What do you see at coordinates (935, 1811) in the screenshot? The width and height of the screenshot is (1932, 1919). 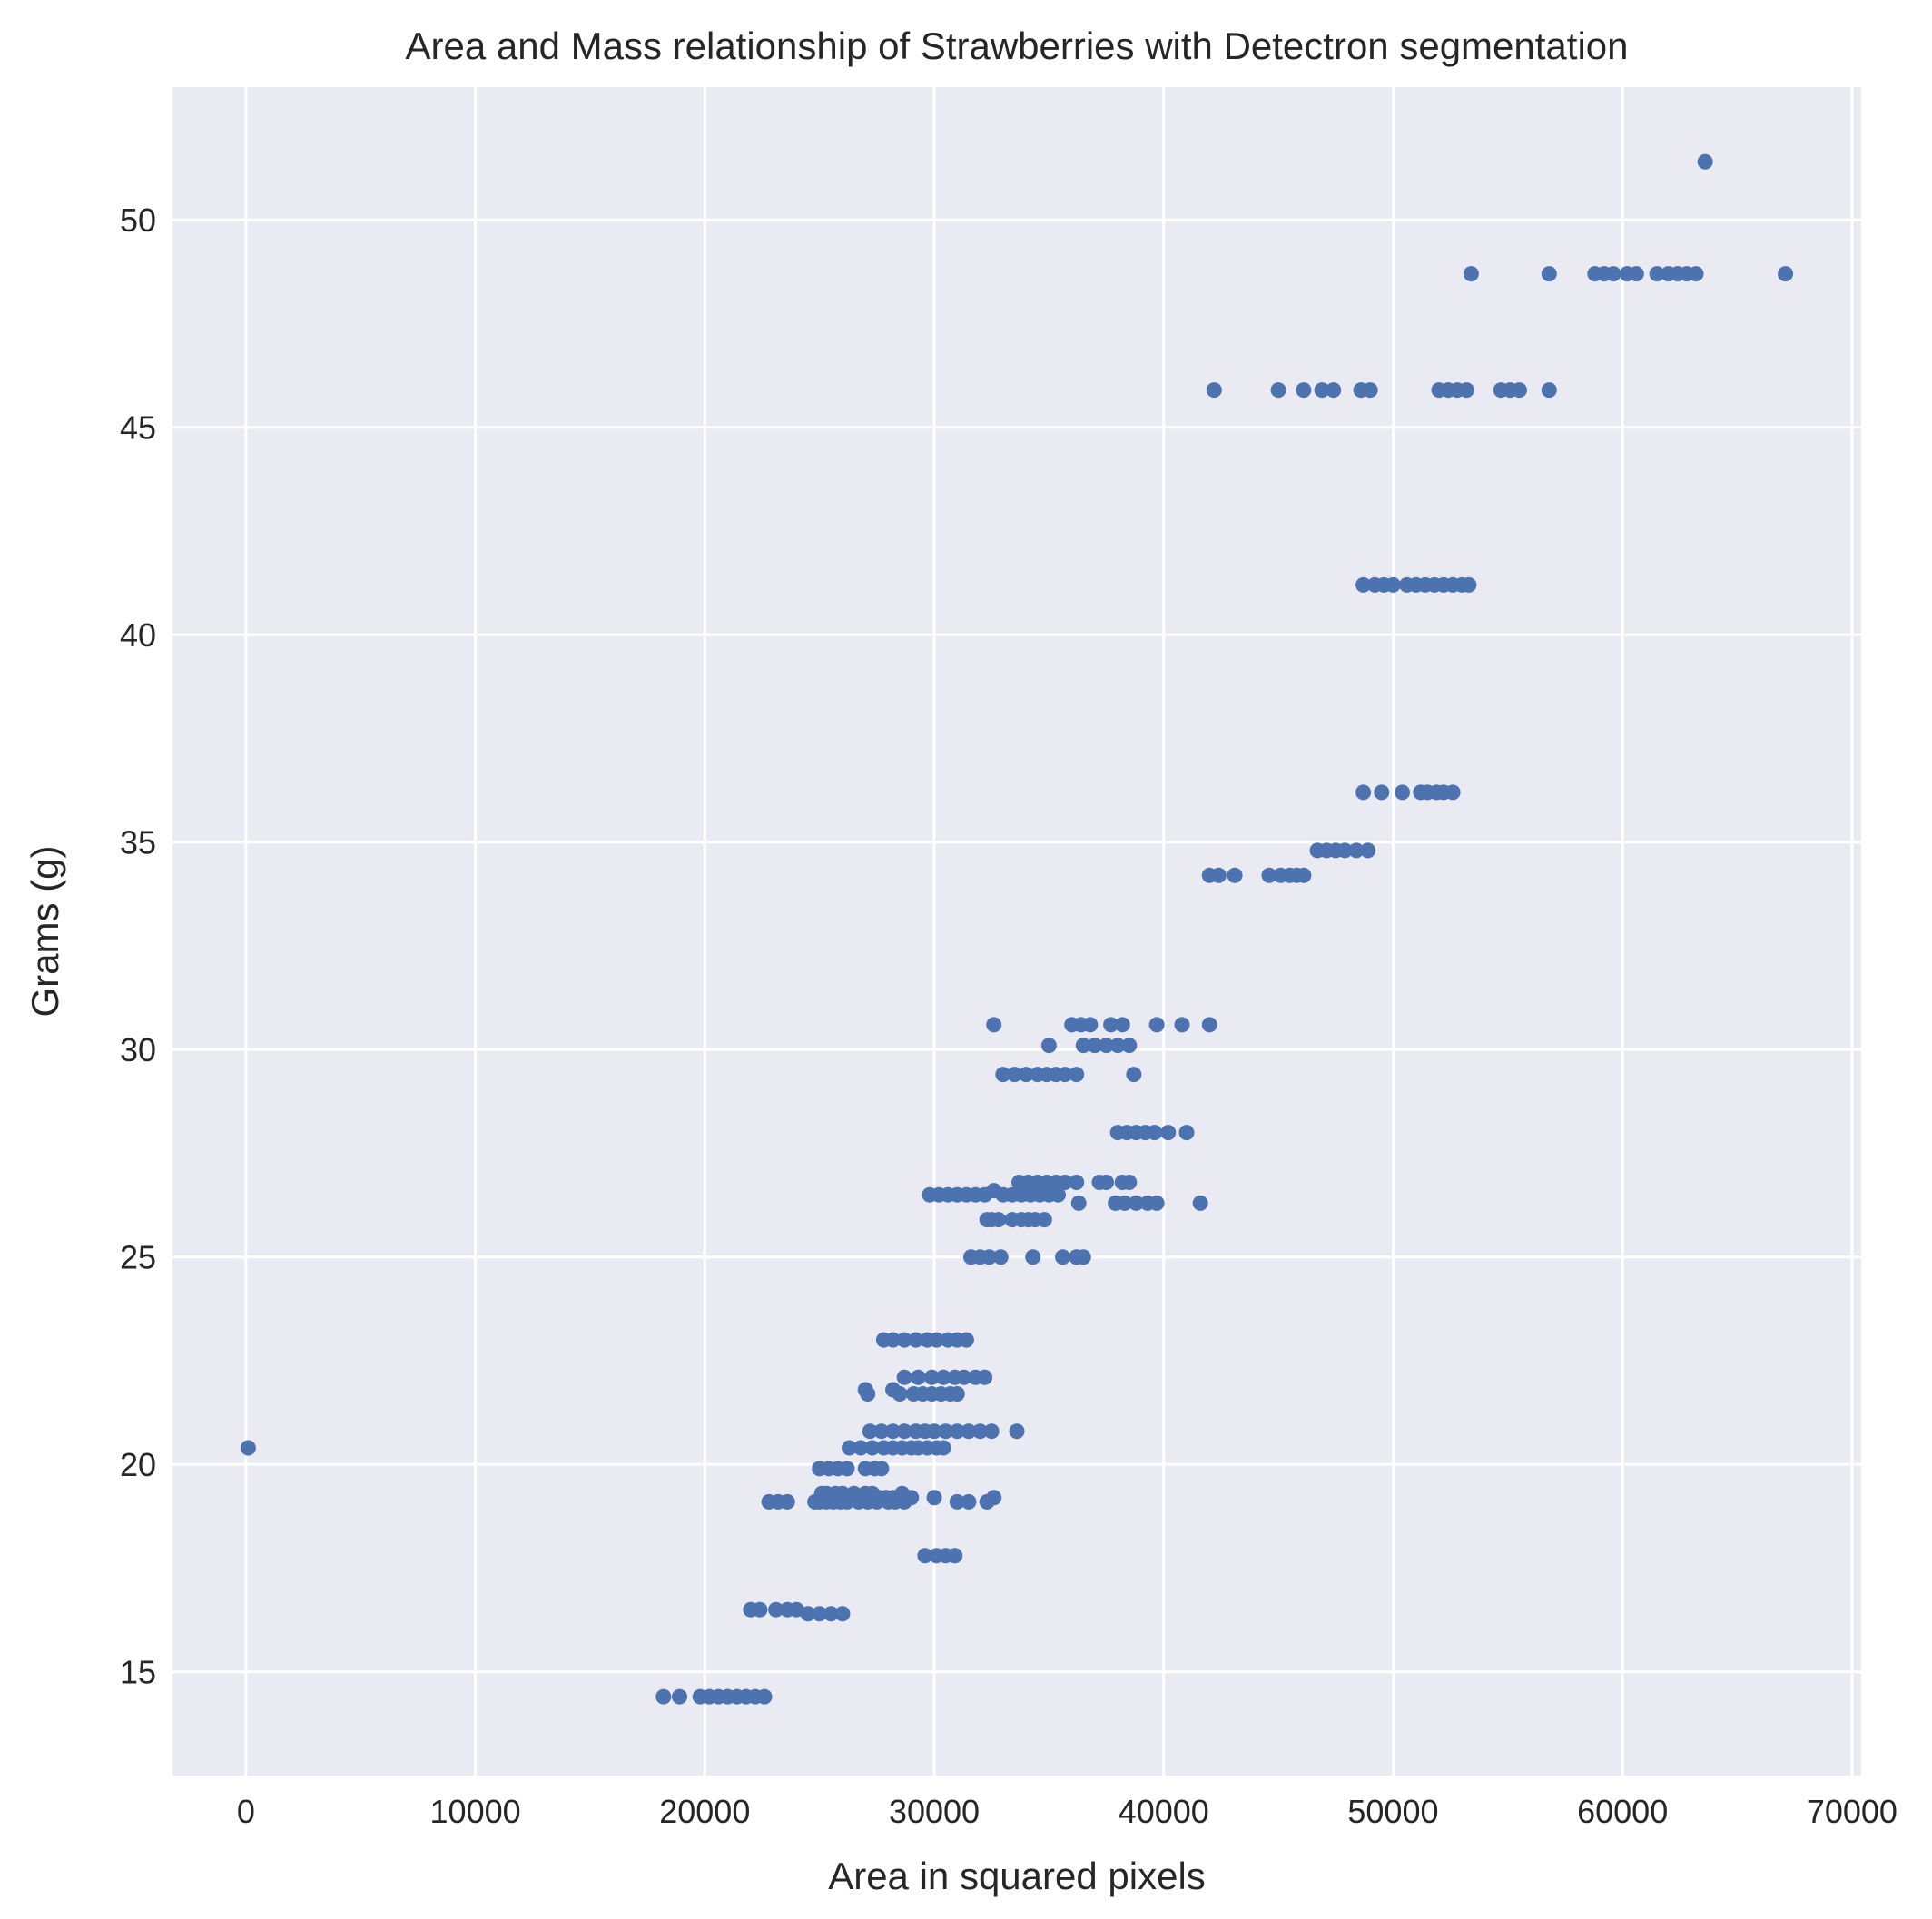 I see `x-tick-label: 30000` at bounding box center [935, 1811].